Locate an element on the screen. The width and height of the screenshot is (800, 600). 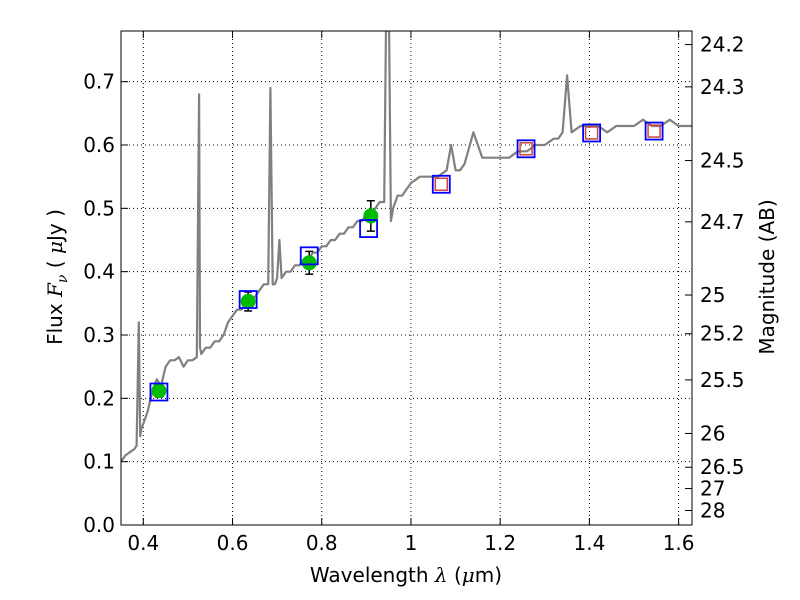
mag-tick-label: 24.2 is located at coordinates (722, 45).